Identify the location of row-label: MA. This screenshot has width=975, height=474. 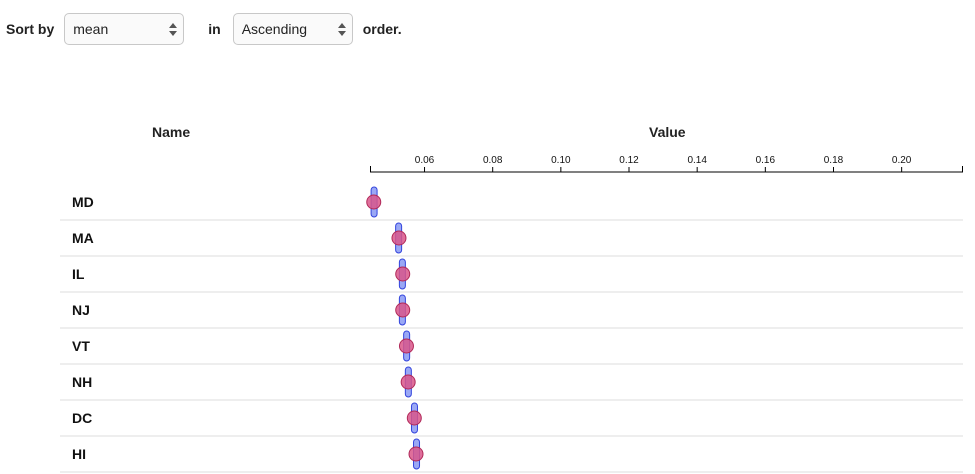
(83, 238).